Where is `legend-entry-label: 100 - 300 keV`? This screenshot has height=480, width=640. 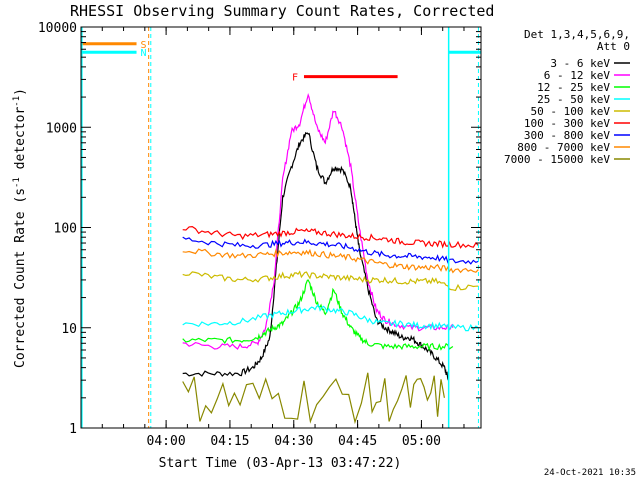 legend-entry-label: 100 - 300 keV is located at coordinates (567, 123).